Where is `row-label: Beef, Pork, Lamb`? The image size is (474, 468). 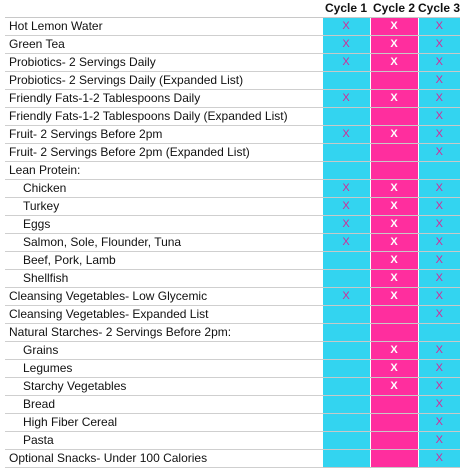
row-label: Beef, Pork, Lamb is located at coordinates (163, 260).